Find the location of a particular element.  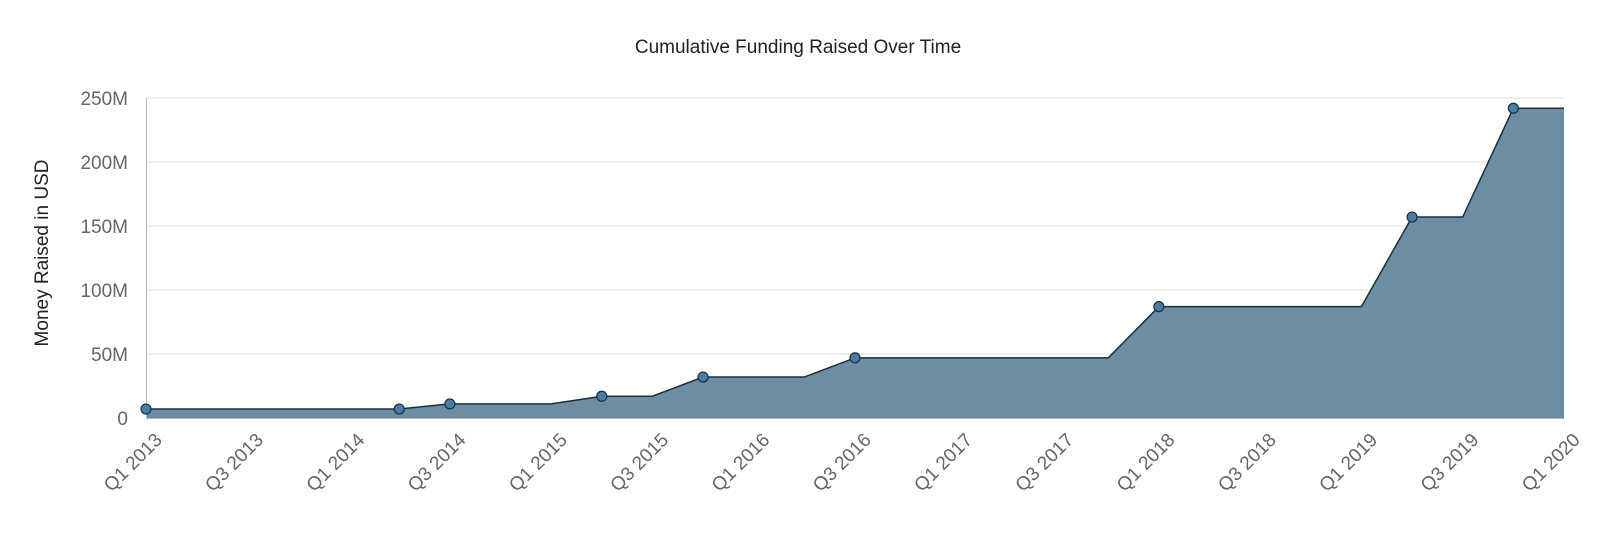

x-tick-label: Q1 2016 is located at coordinates (741, 463).